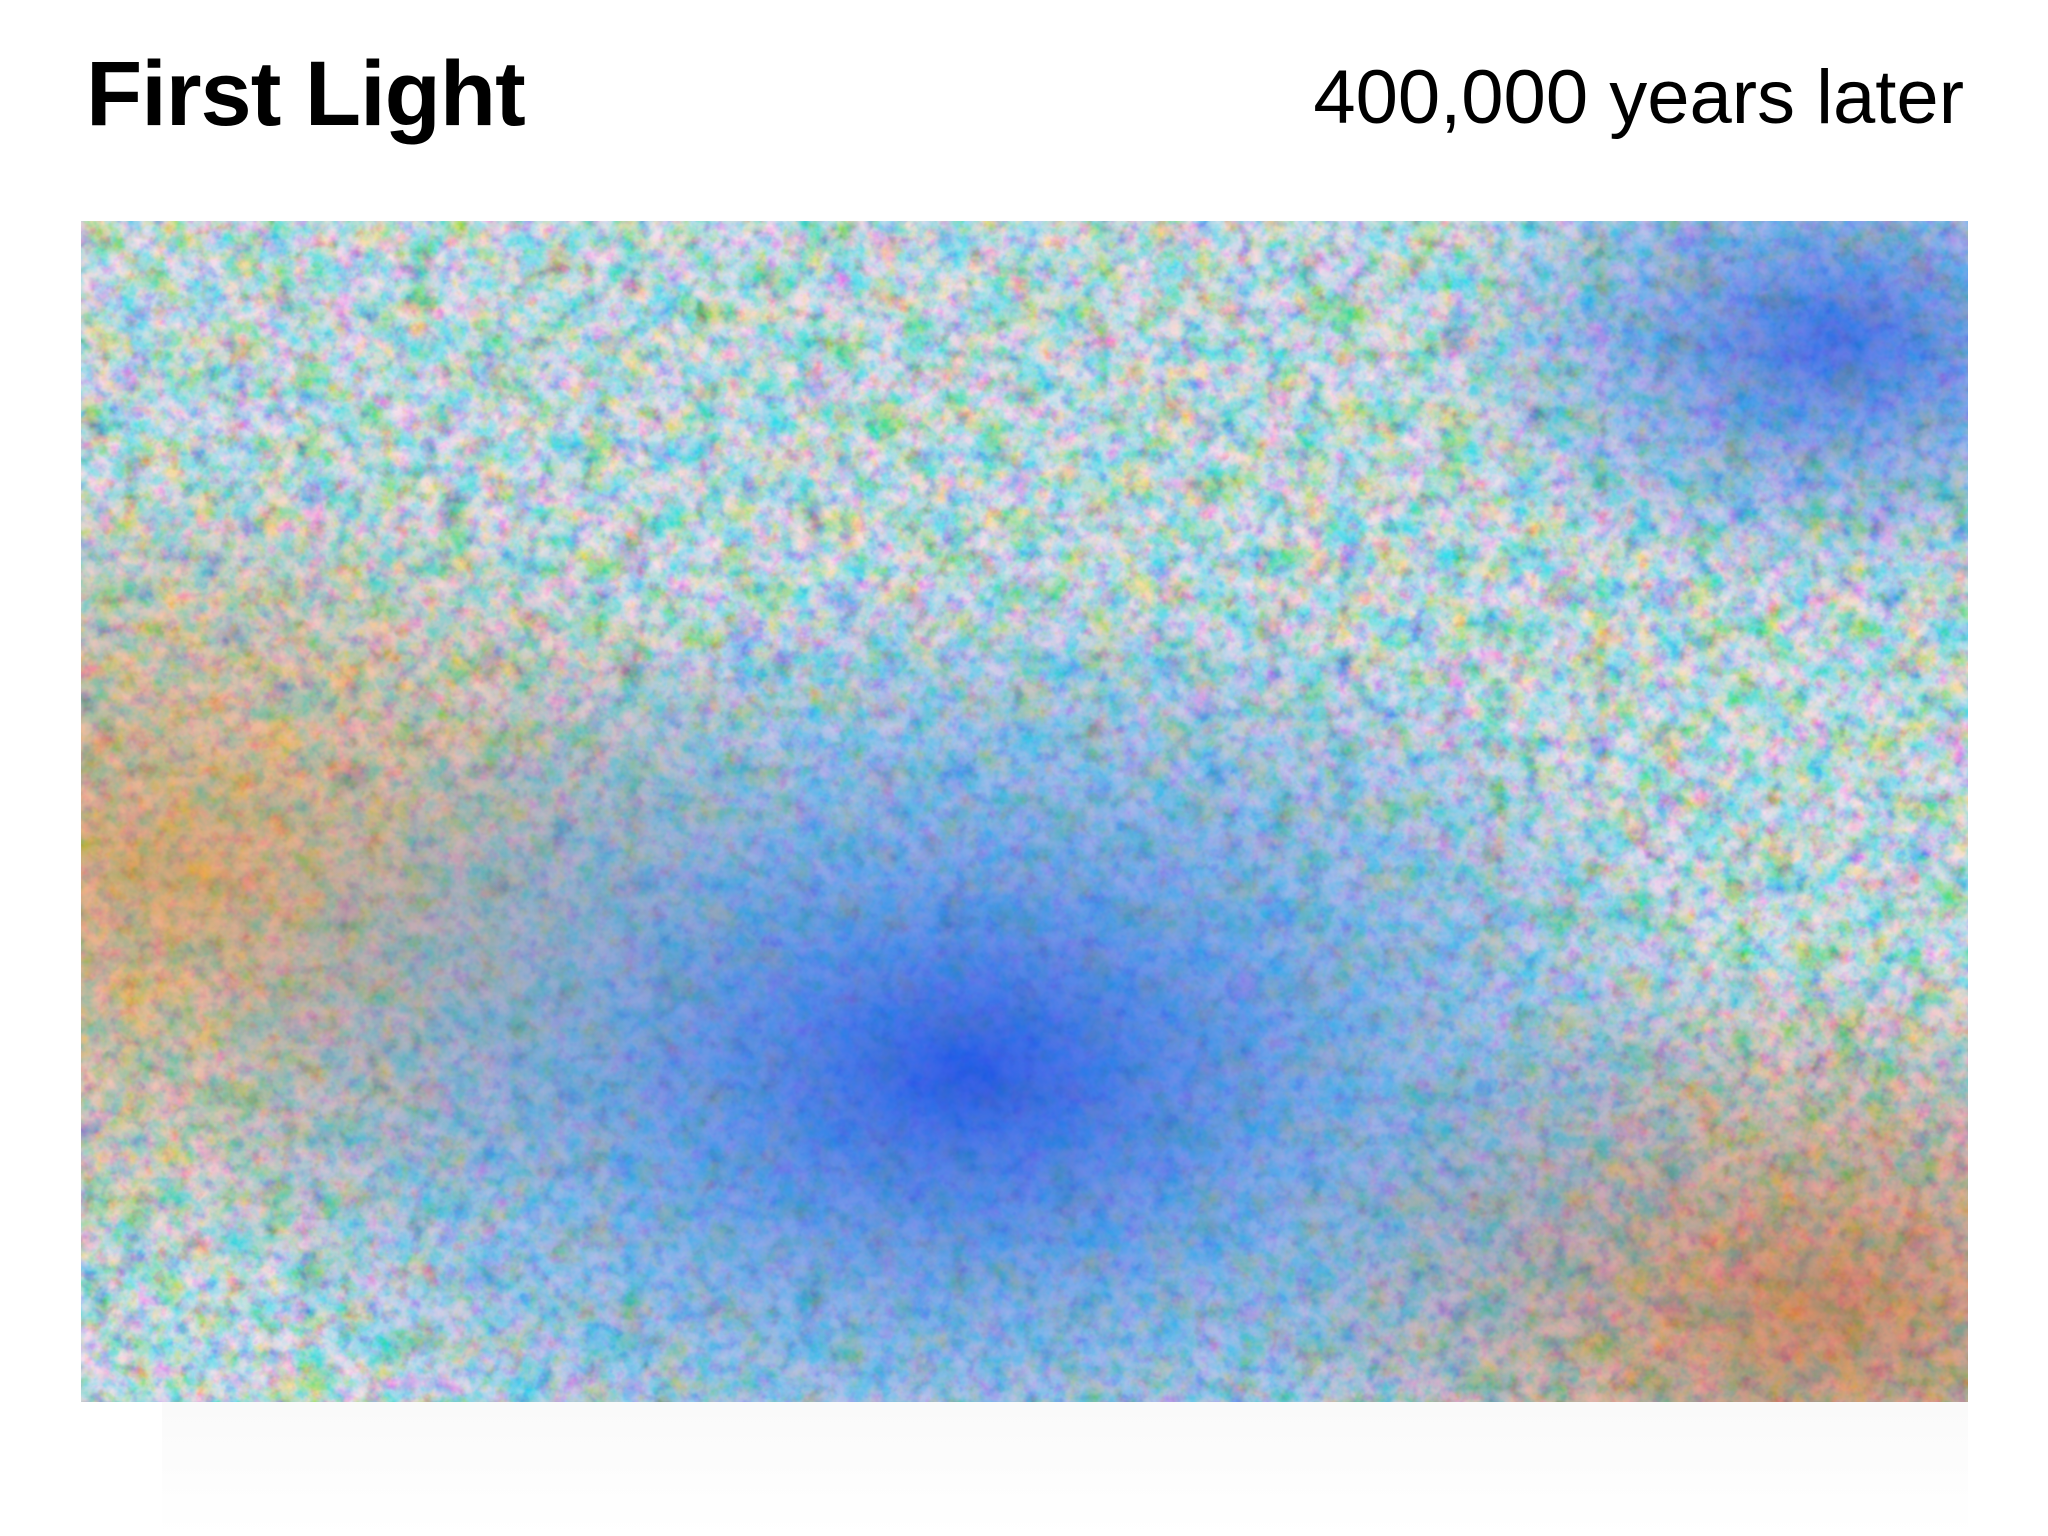 The height and width of the screenshot is (1536, 2048). I want to click on slide-subtitle: 400,000 years later, so click(1638, 97).